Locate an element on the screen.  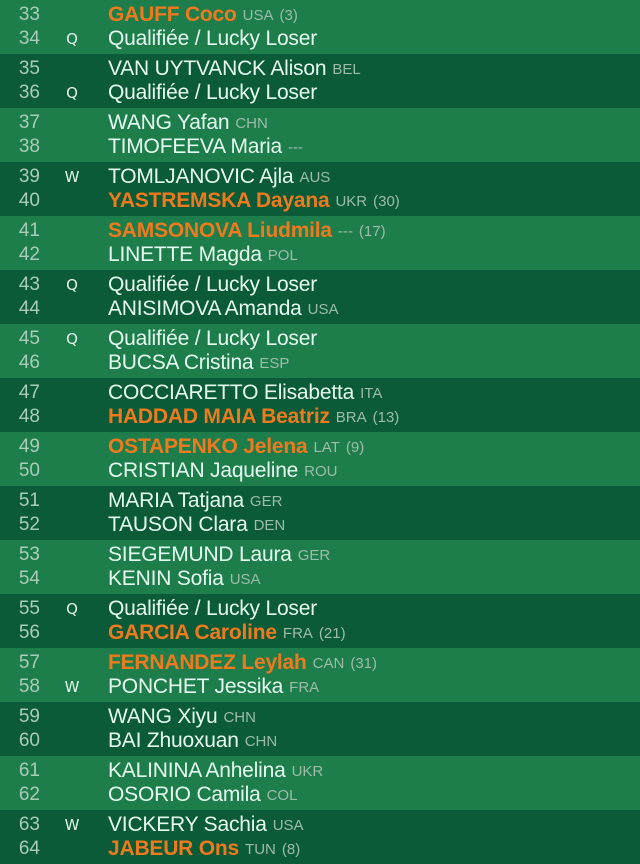
player-name: WANG Yafan is located at coordinates (169, 122).